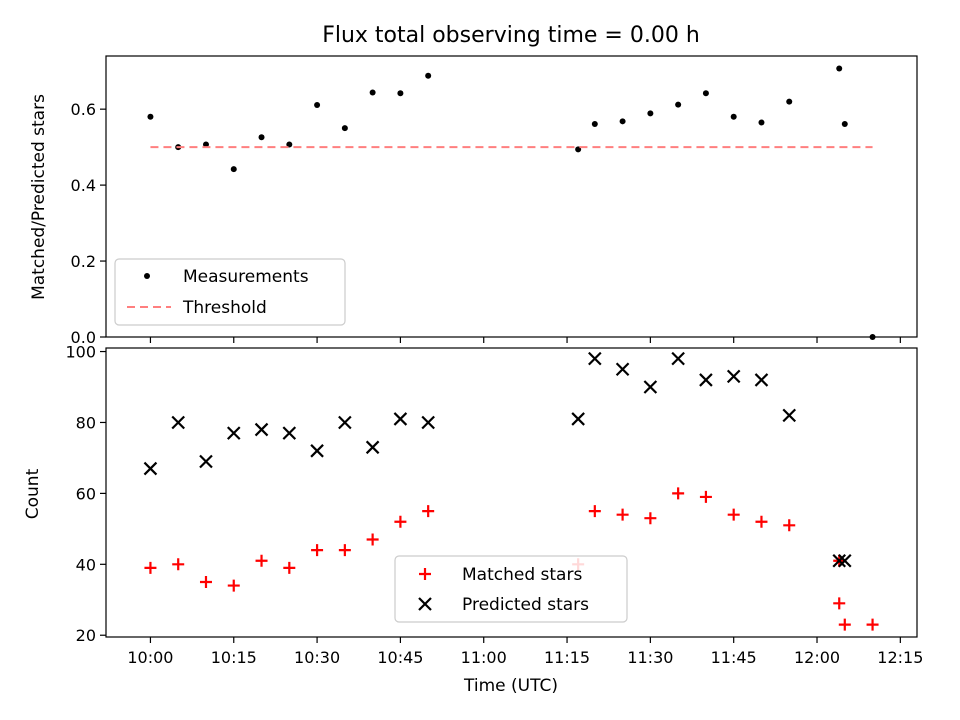  Describe the element at coordinates (511, 589) in the screenshot. I see `bottom-legend` at that location.